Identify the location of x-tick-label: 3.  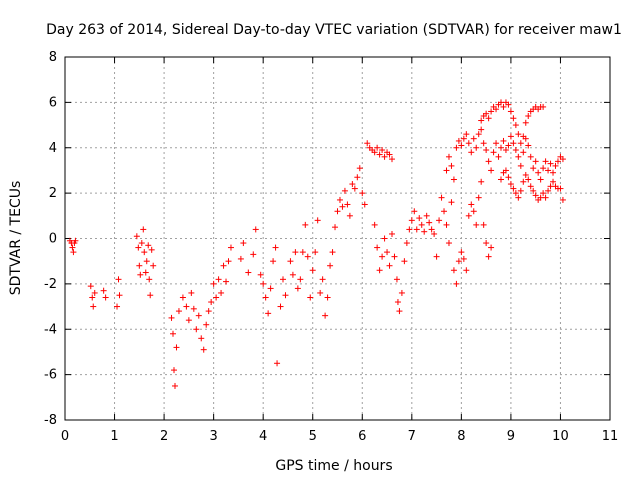
(213, 436).